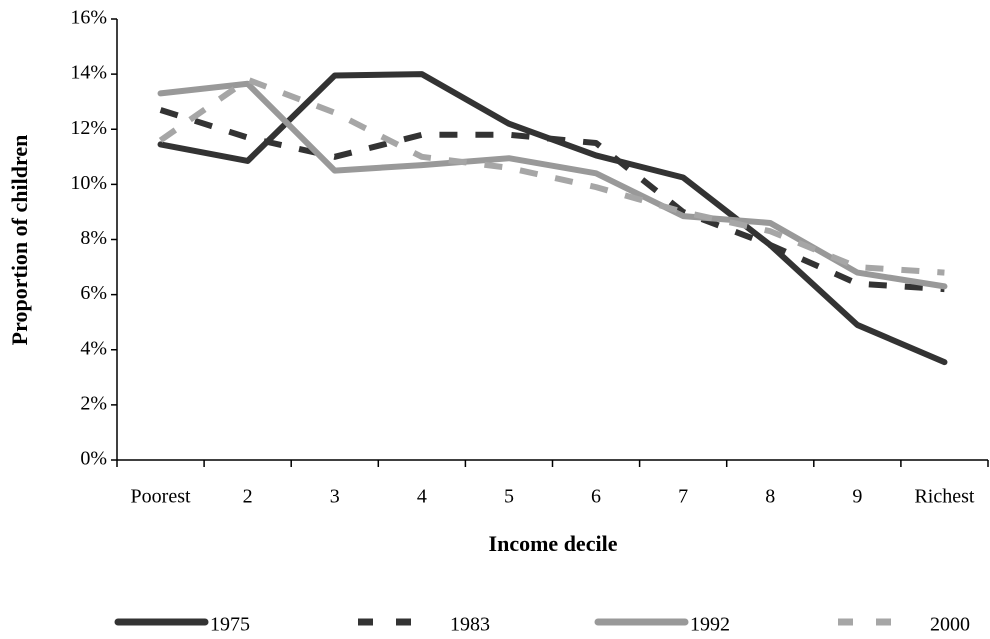 This screenshot has width=990, height=639. I want to click on x-tick-label: 2, so click(248, 497).